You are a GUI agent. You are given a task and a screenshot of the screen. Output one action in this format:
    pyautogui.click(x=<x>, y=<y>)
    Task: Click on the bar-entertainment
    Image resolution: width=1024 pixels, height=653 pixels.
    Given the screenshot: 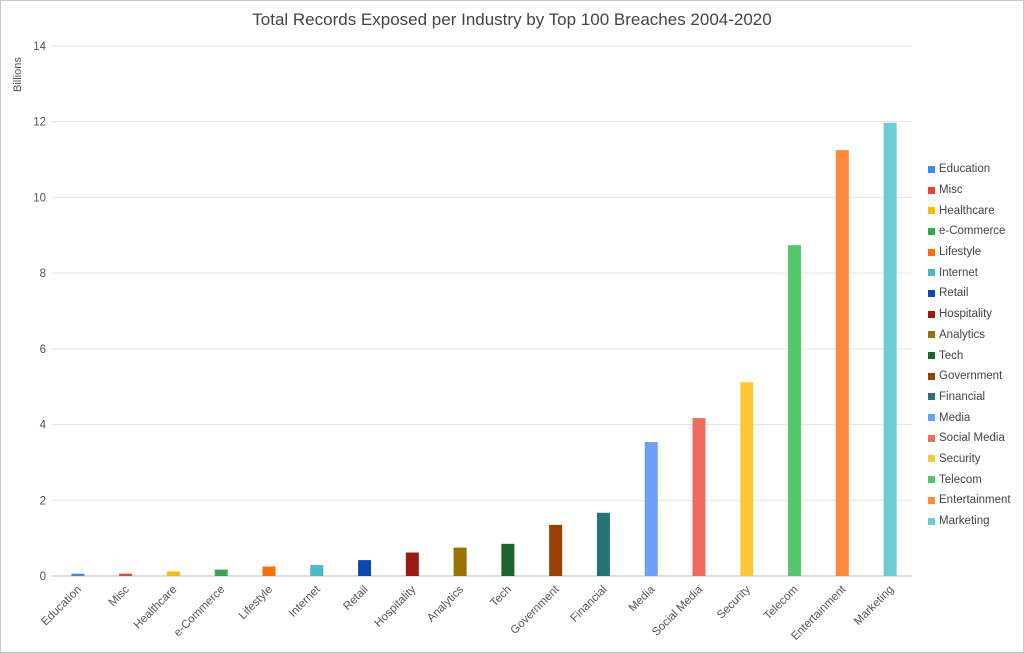 What is the action you would take?
    pyautogui.click(x=842, y=363)
    